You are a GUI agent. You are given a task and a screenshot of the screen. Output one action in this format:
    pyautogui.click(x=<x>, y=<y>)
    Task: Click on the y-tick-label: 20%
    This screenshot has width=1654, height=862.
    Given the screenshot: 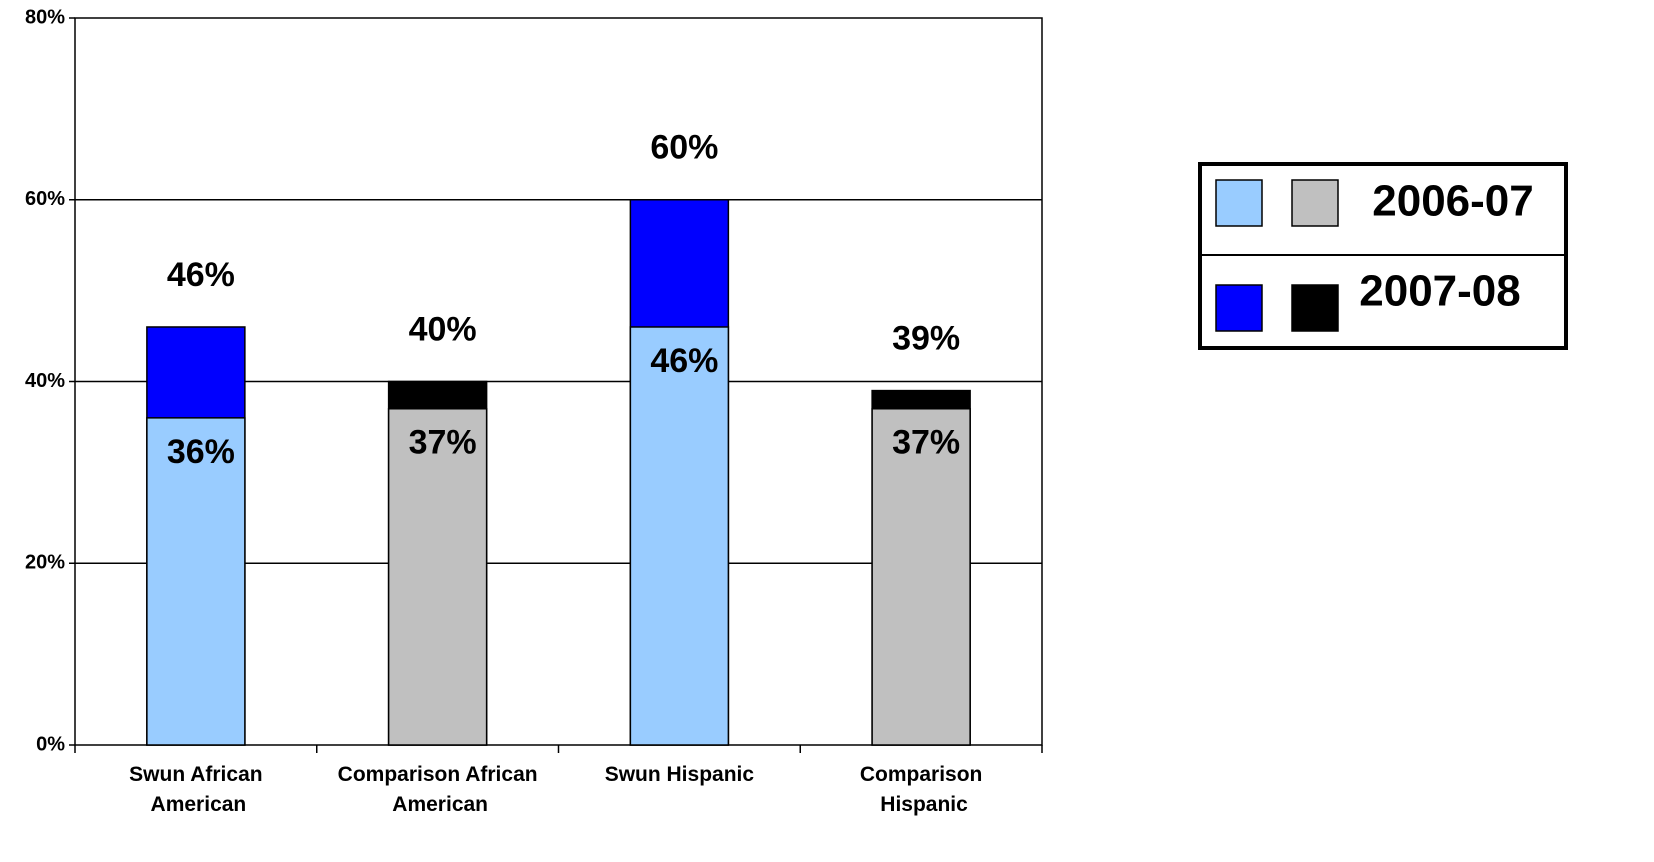 What is the action you would take?
    pyautogui.click(x=45, y=563)
    